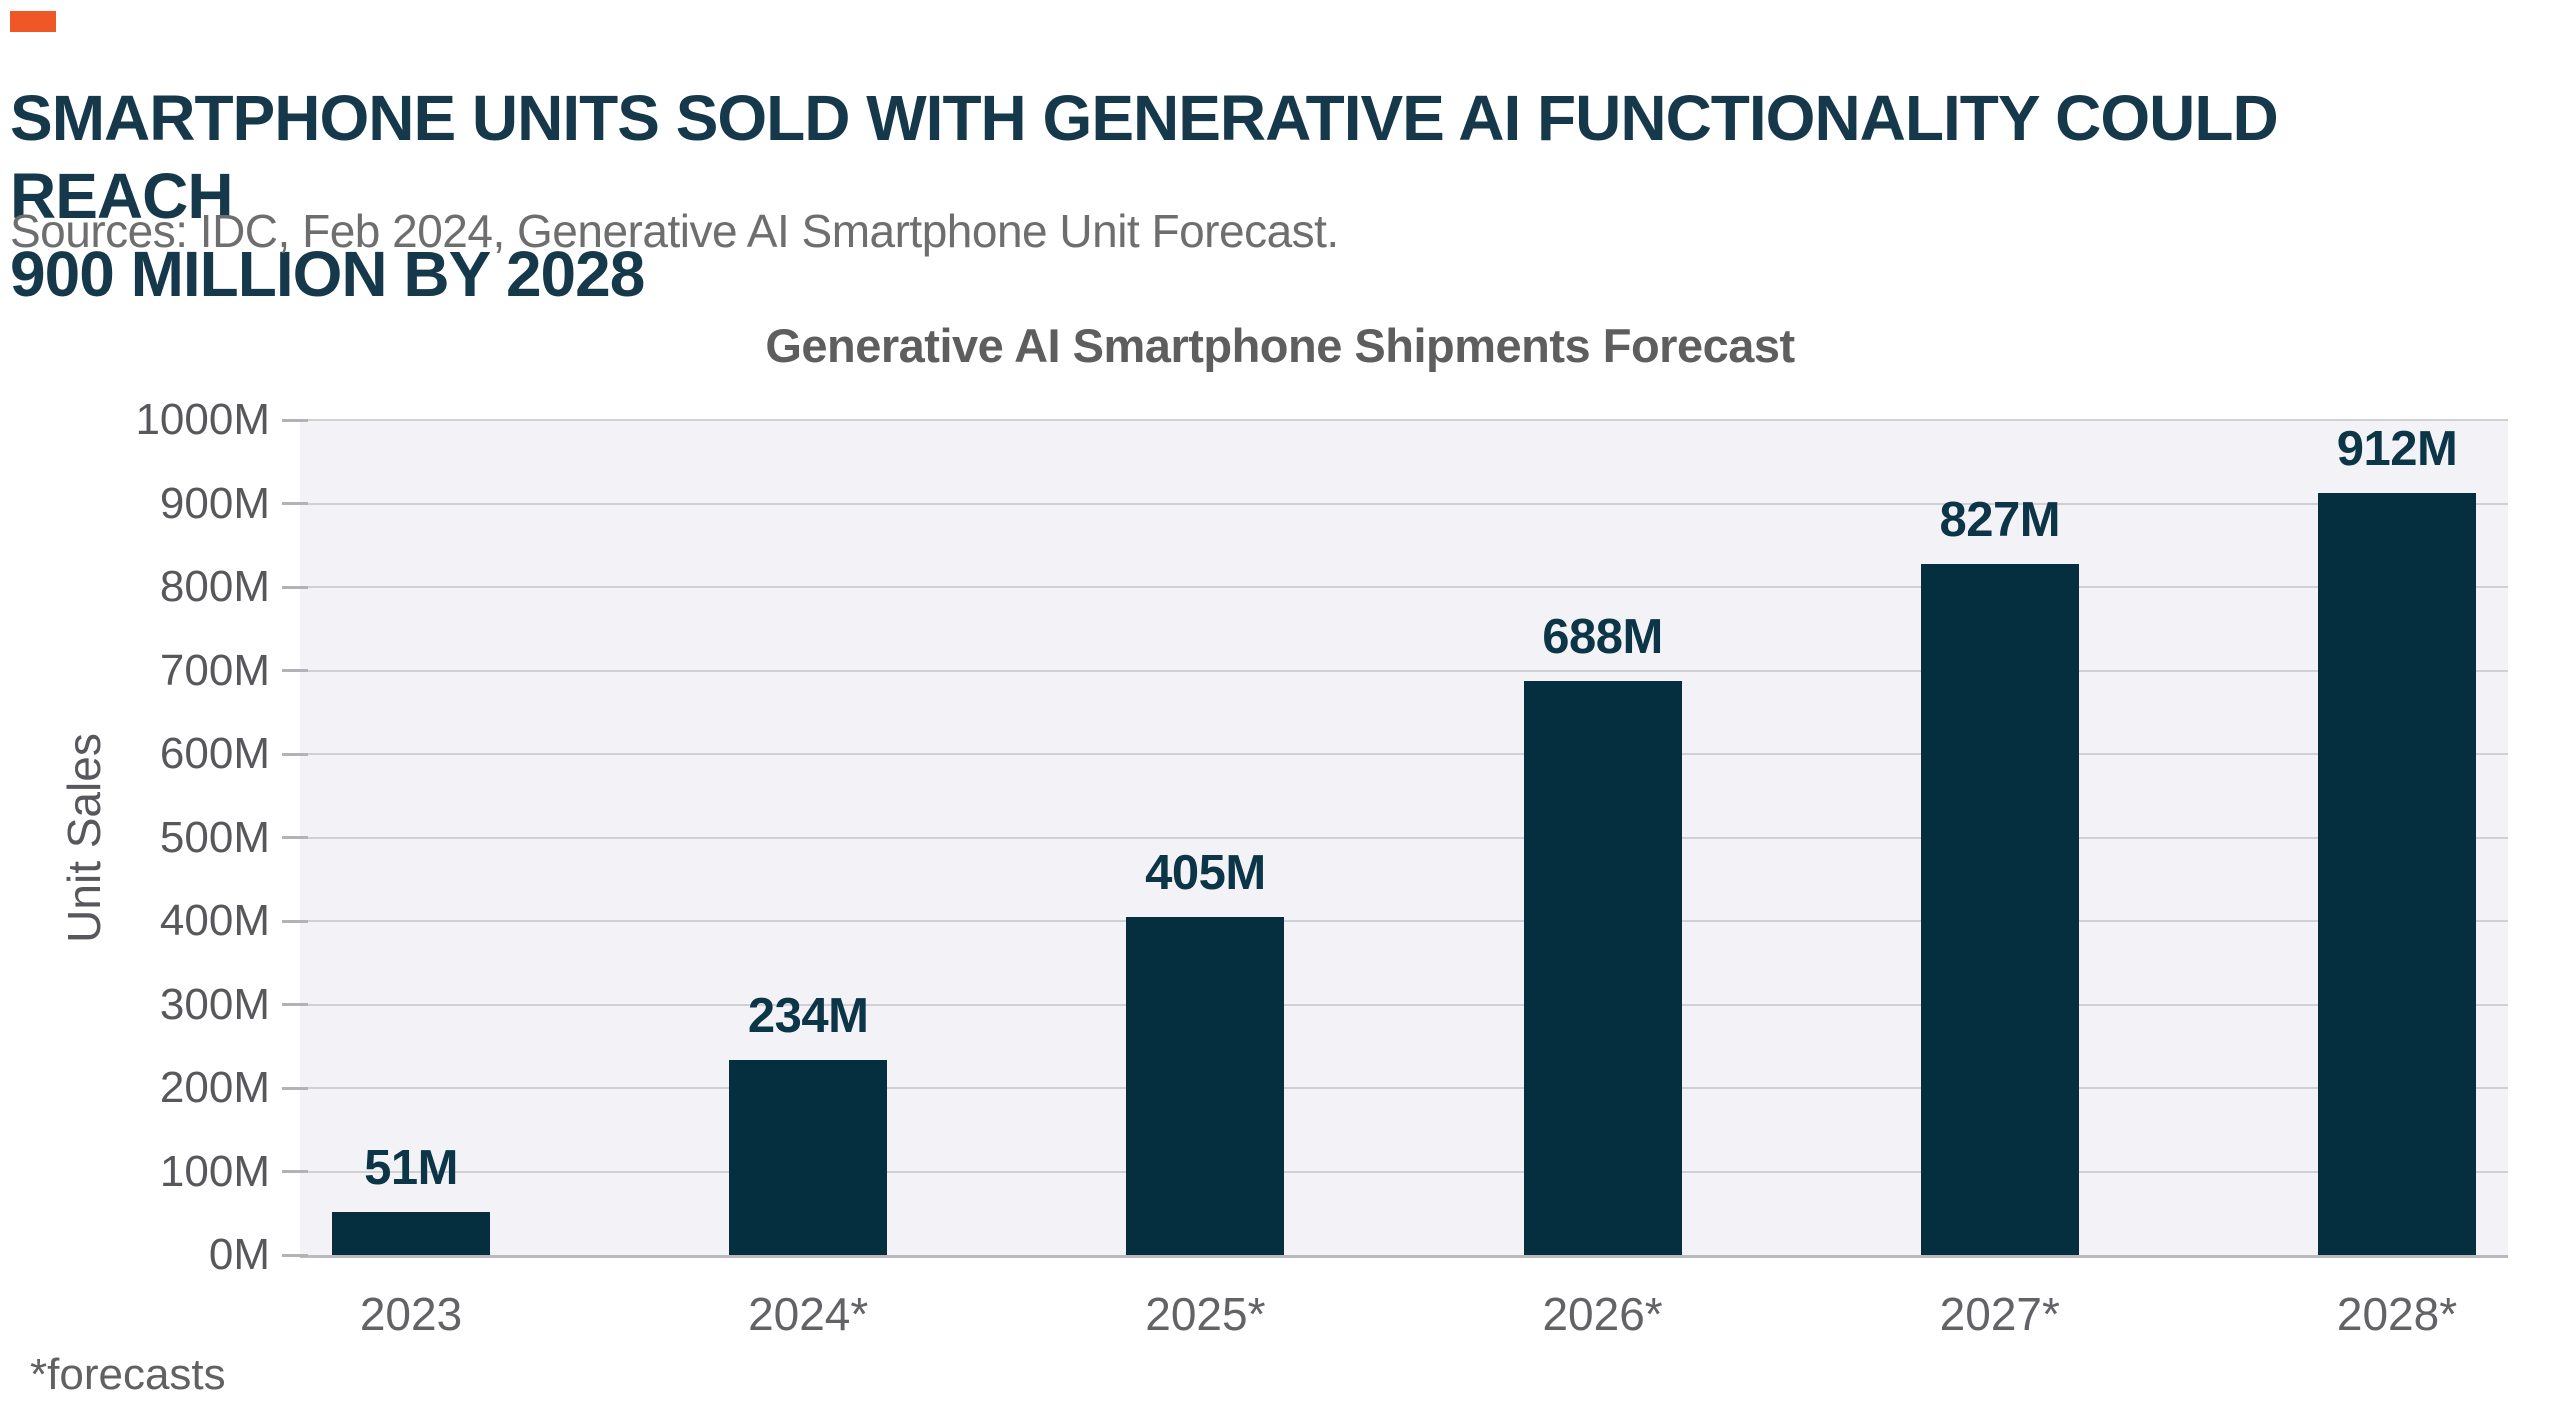 The image size is (2560, 1408). I want to click on bar-value-label: 234M, so click(808, 1015).